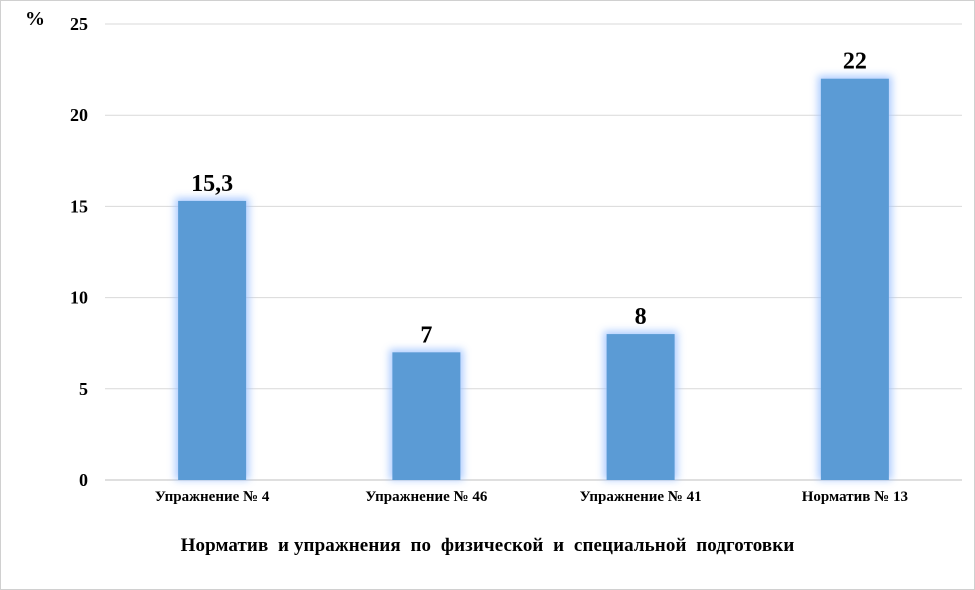 This screenshot has width=975, height=590. Describe the element at coordinates (83, 389) in the screenshot. I see `y-tick-label: 5` at that location.